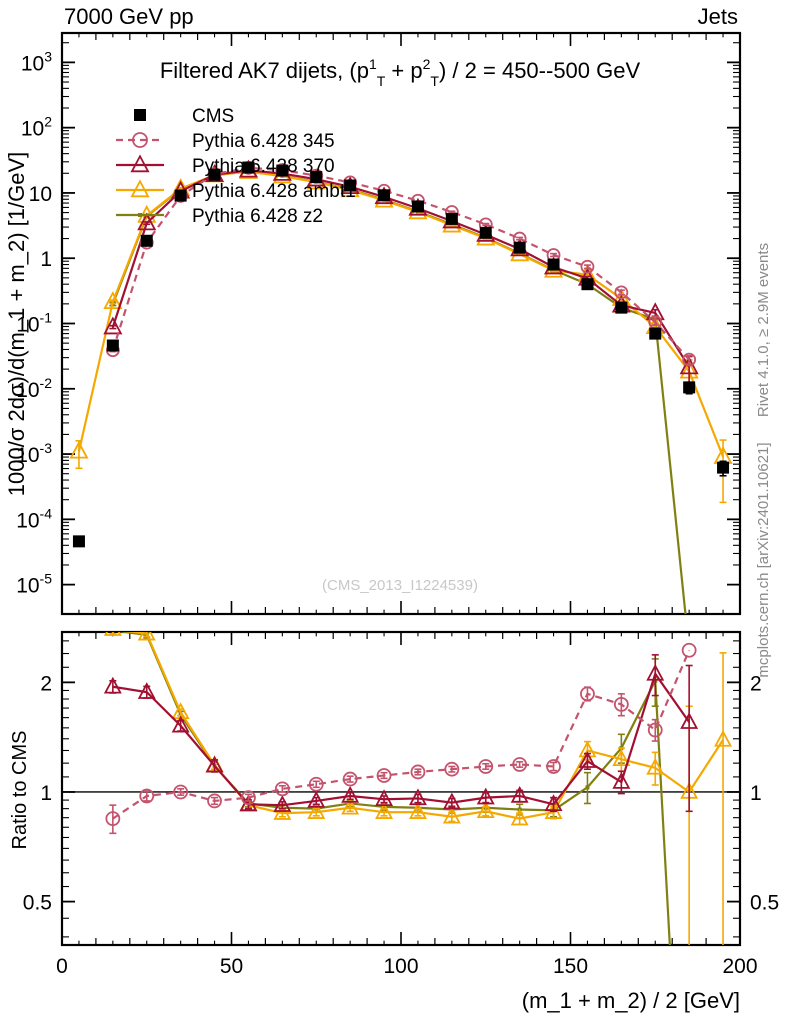 The height and width of the screenshot is (1024, 786). What do you see at coordinates (756, 793) in the screenshot?
I see `ratio-y-tick-label-right: 1` at bounding box center [756, 793].